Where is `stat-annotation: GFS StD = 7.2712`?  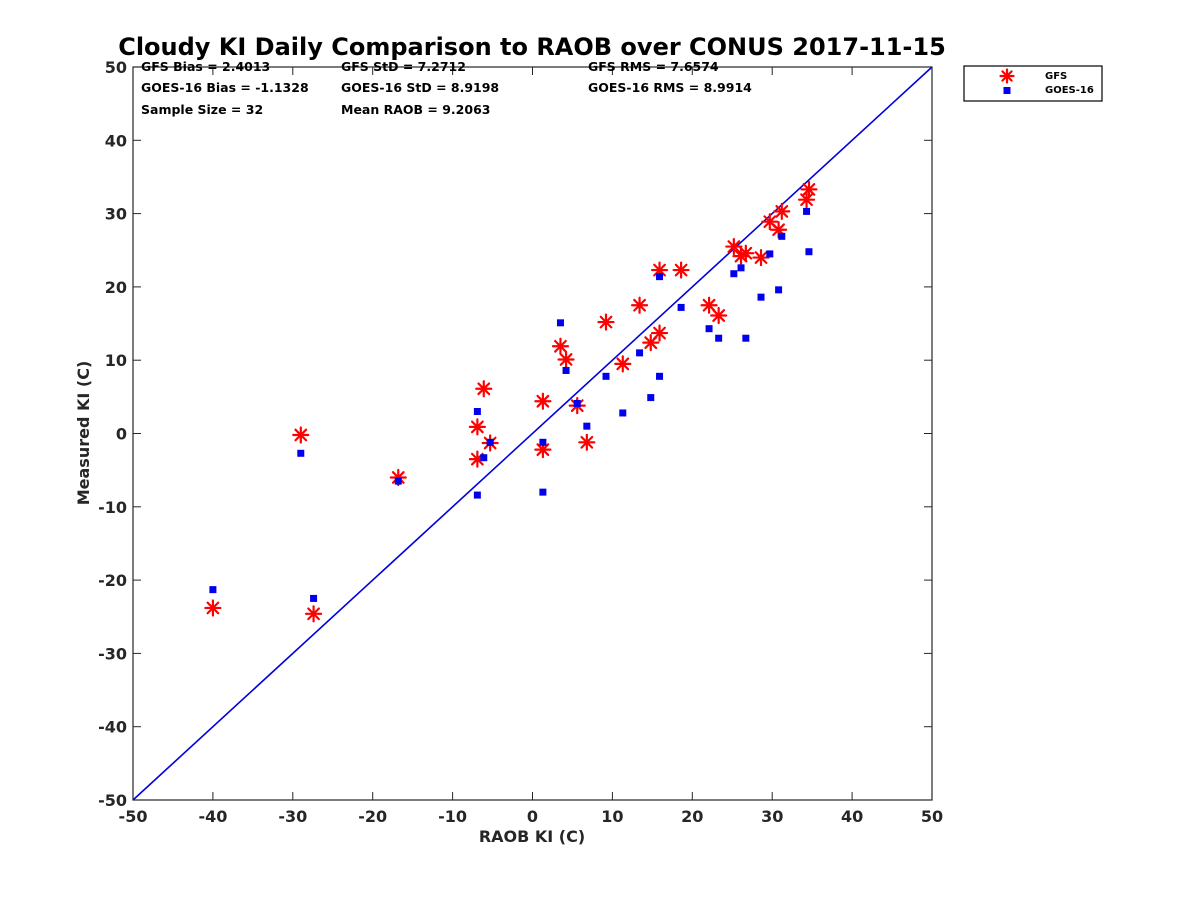 stat-annotation: GFS StD = 7.2712 is located at coordinates (403, 66).